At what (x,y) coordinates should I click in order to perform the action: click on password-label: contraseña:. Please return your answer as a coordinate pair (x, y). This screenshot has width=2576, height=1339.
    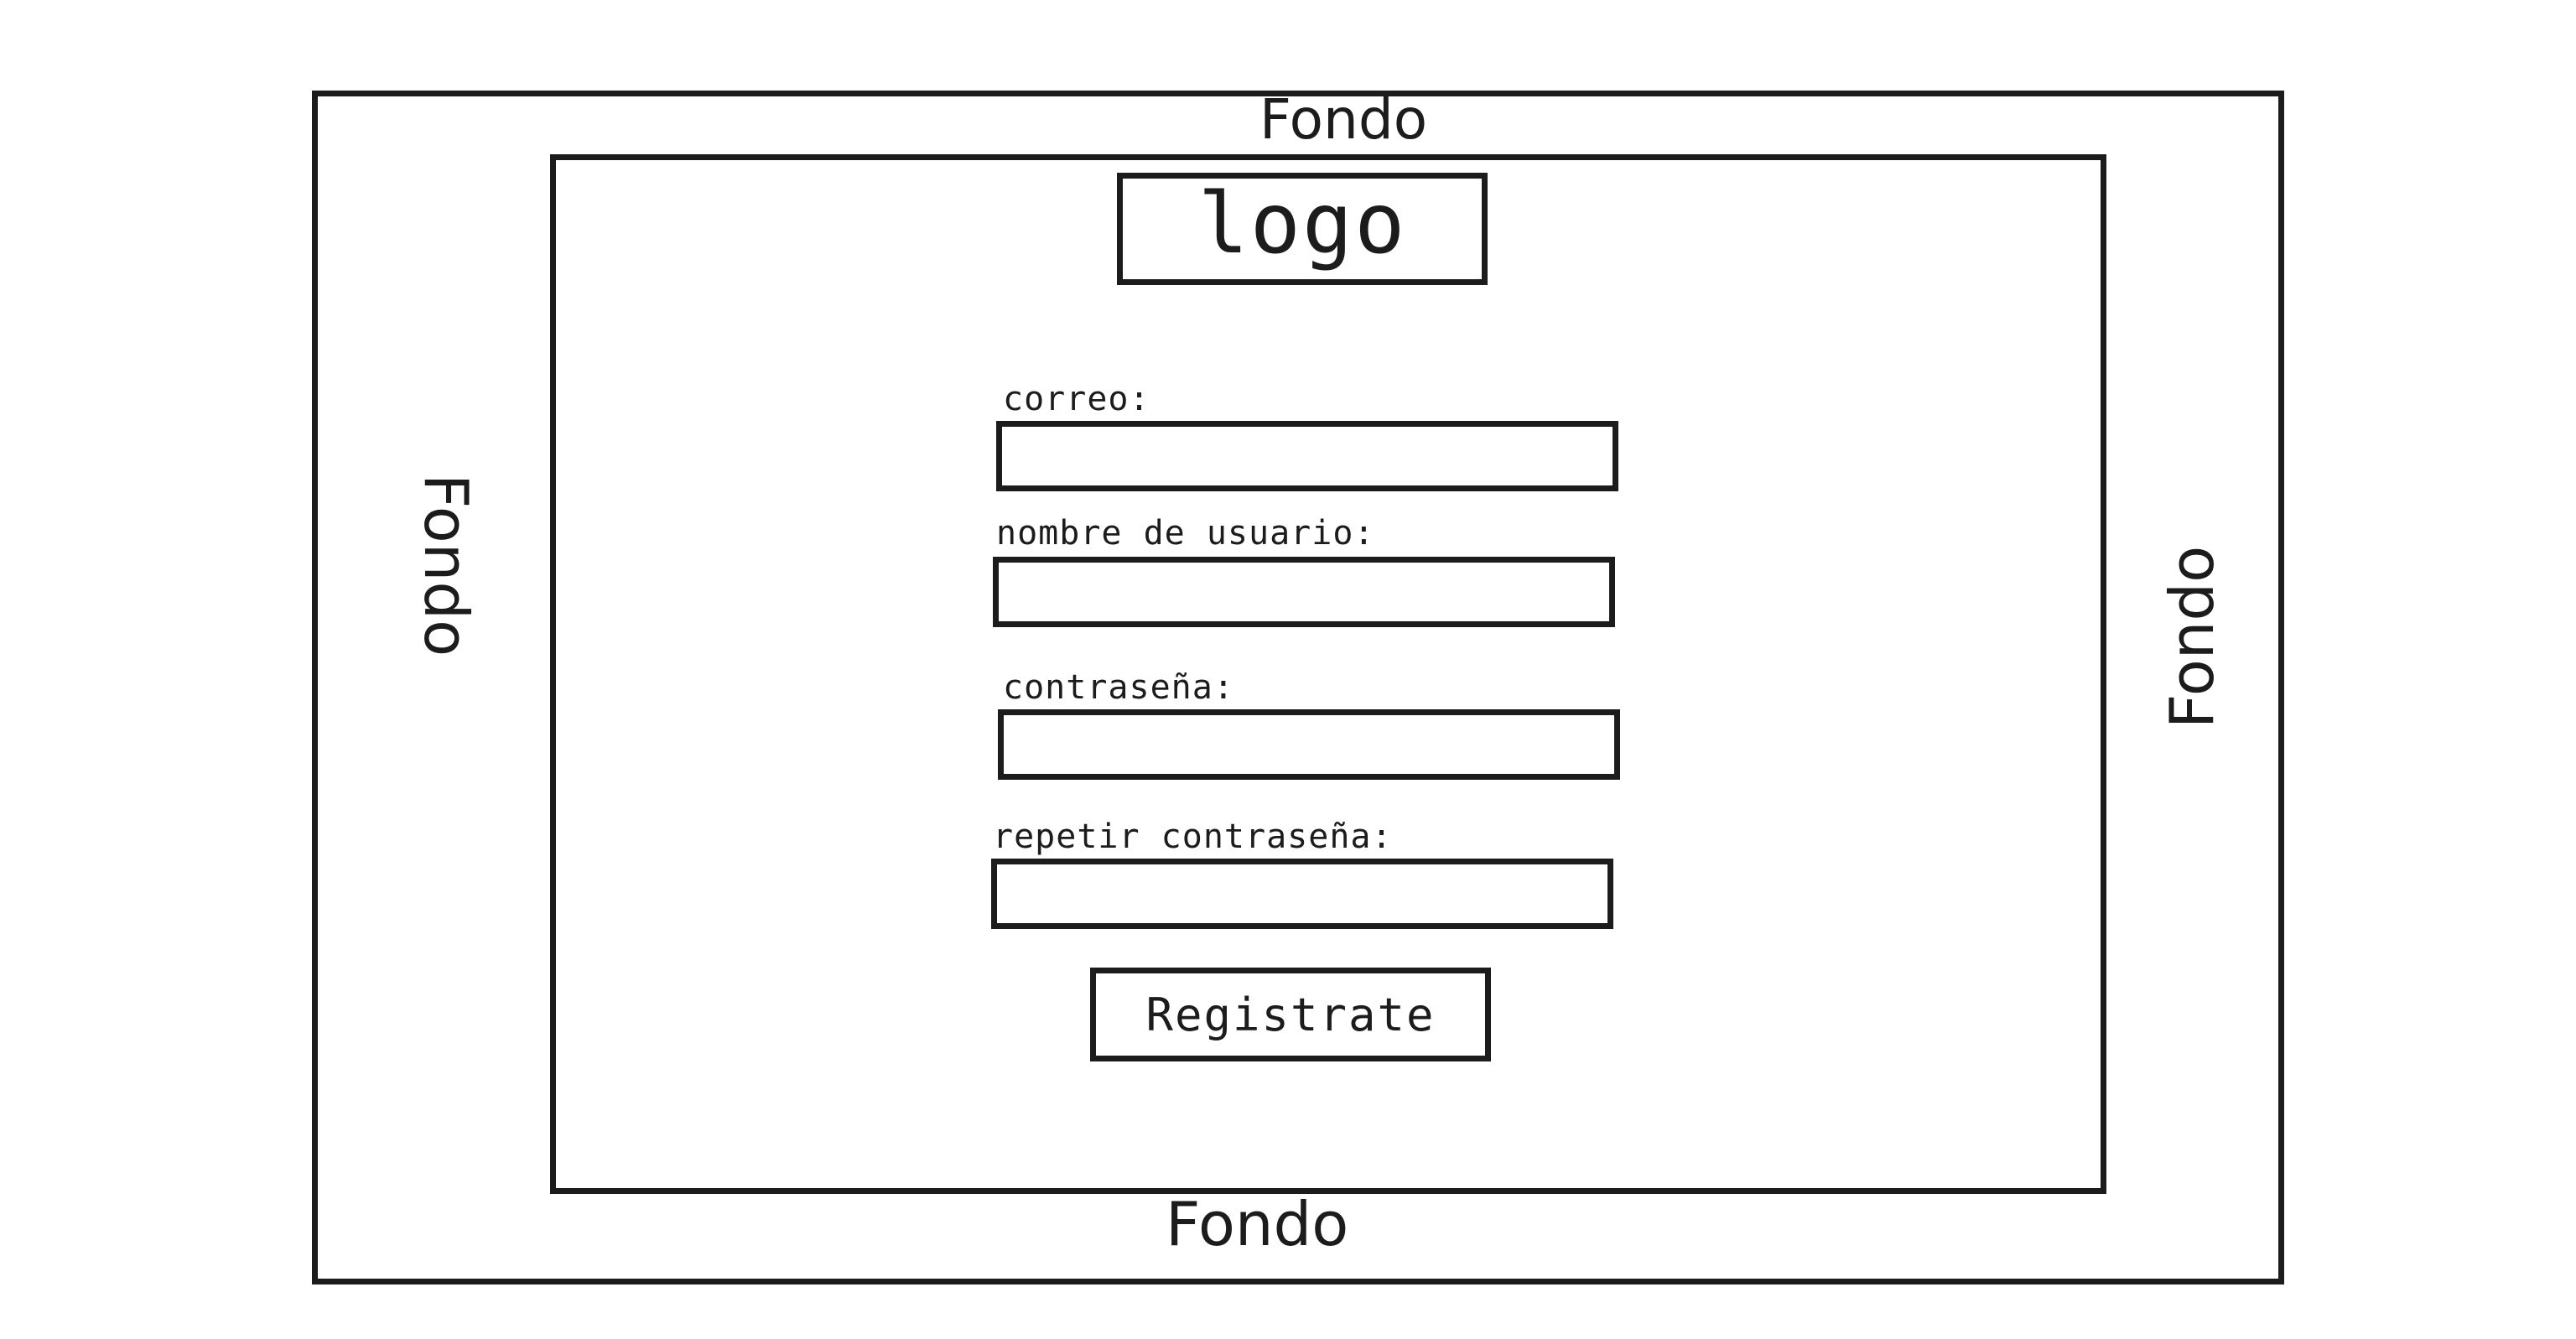
    Looking at the image, I should click on (1118, 688).